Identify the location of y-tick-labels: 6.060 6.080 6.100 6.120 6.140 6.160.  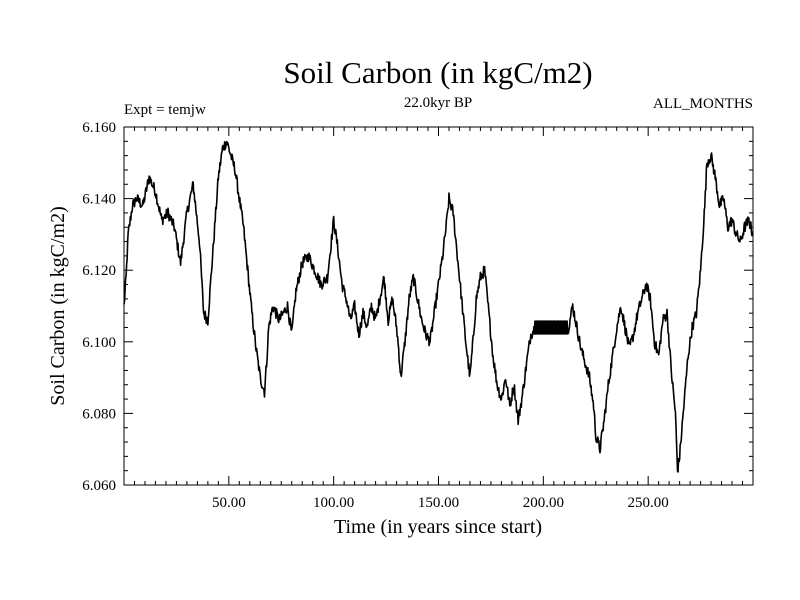
(99, 307).